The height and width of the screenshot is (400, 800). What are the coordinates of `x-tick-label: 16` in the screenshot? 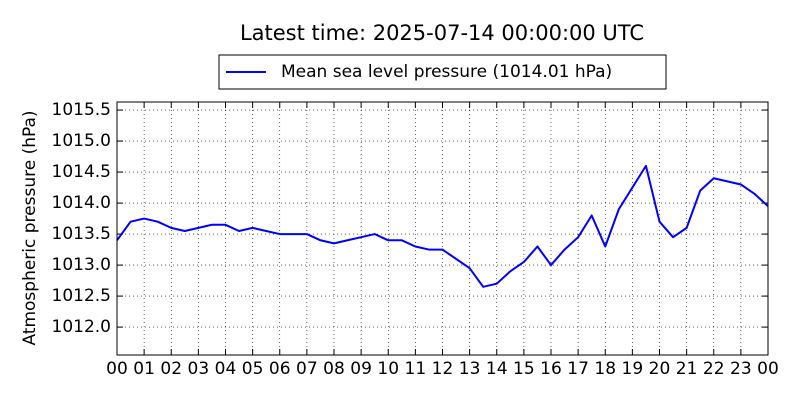 It's located at (551, 369).